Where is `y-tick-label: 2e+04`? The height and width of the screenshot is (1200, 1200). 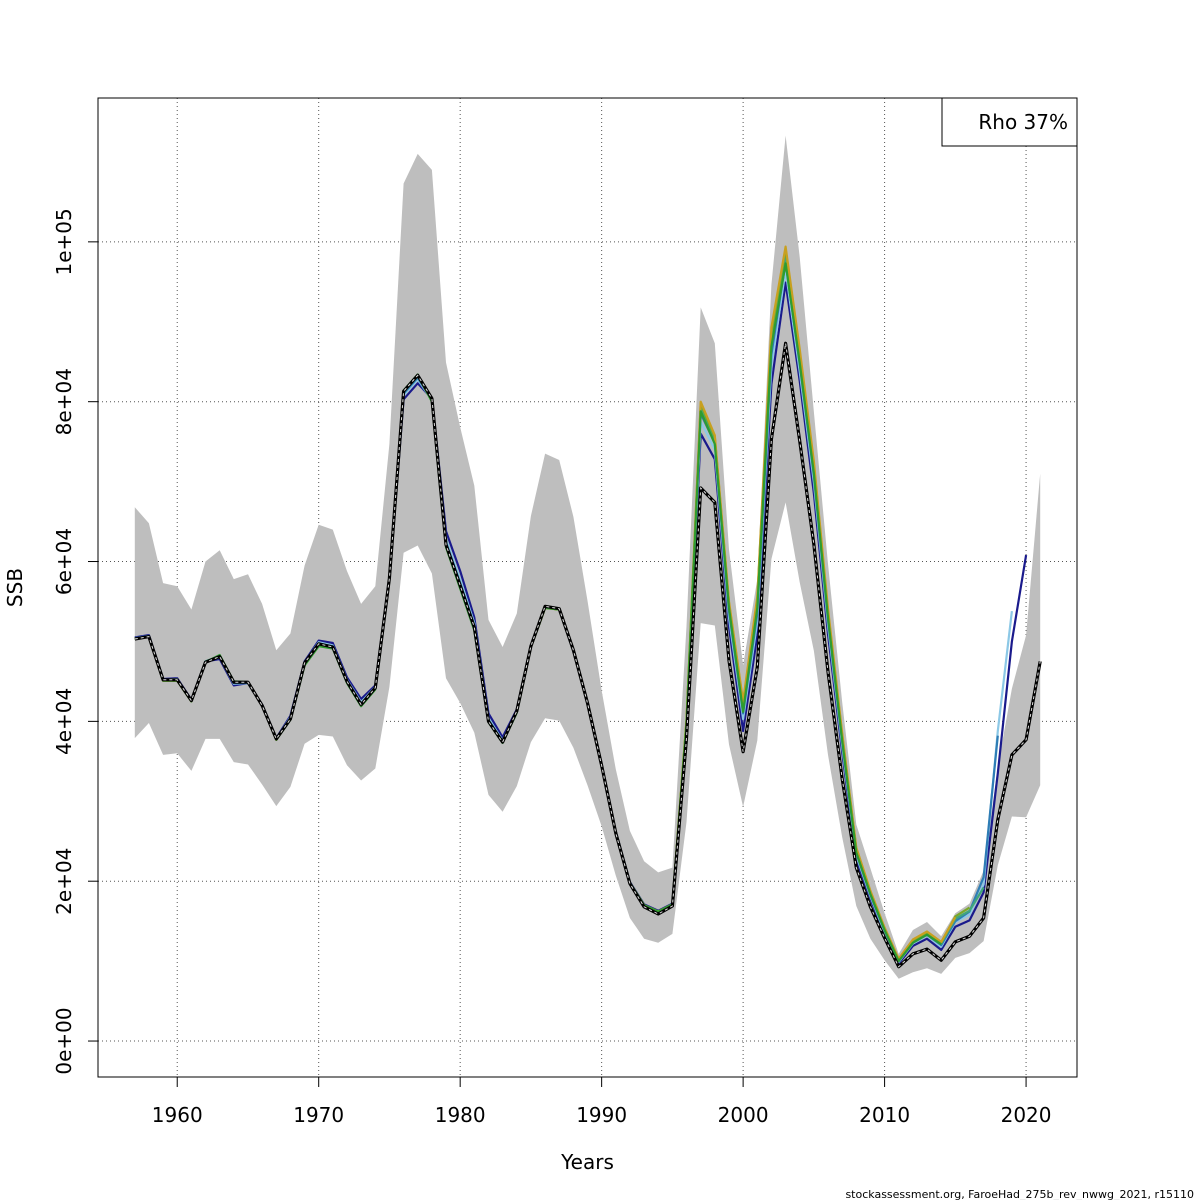
y-tick-label: 2e+04 is located at coordinates (64, 881).